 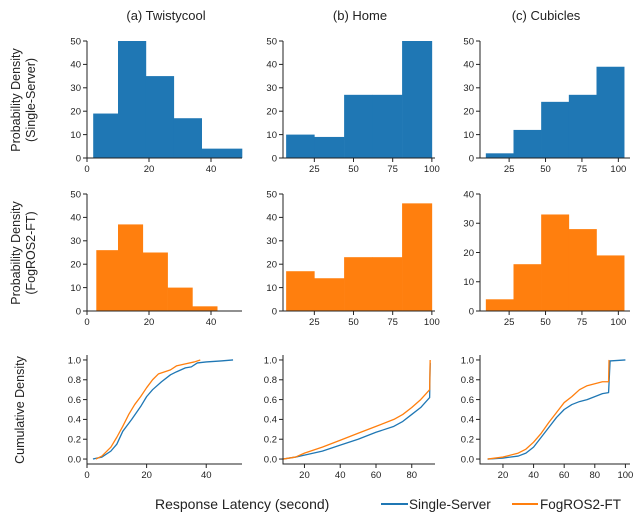 I want to click on y-tick-label: 0.0, so click(x=74, y=459).